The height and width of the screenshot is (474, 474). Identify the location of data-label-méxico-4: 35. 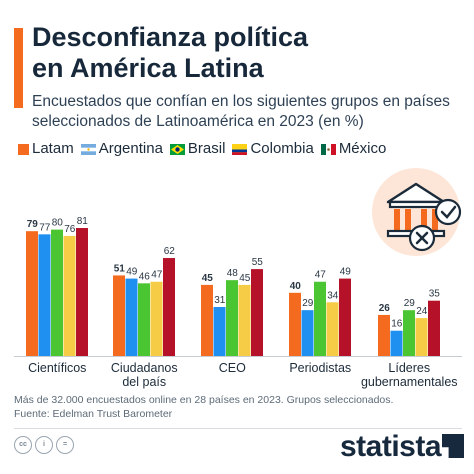
(435, 294).